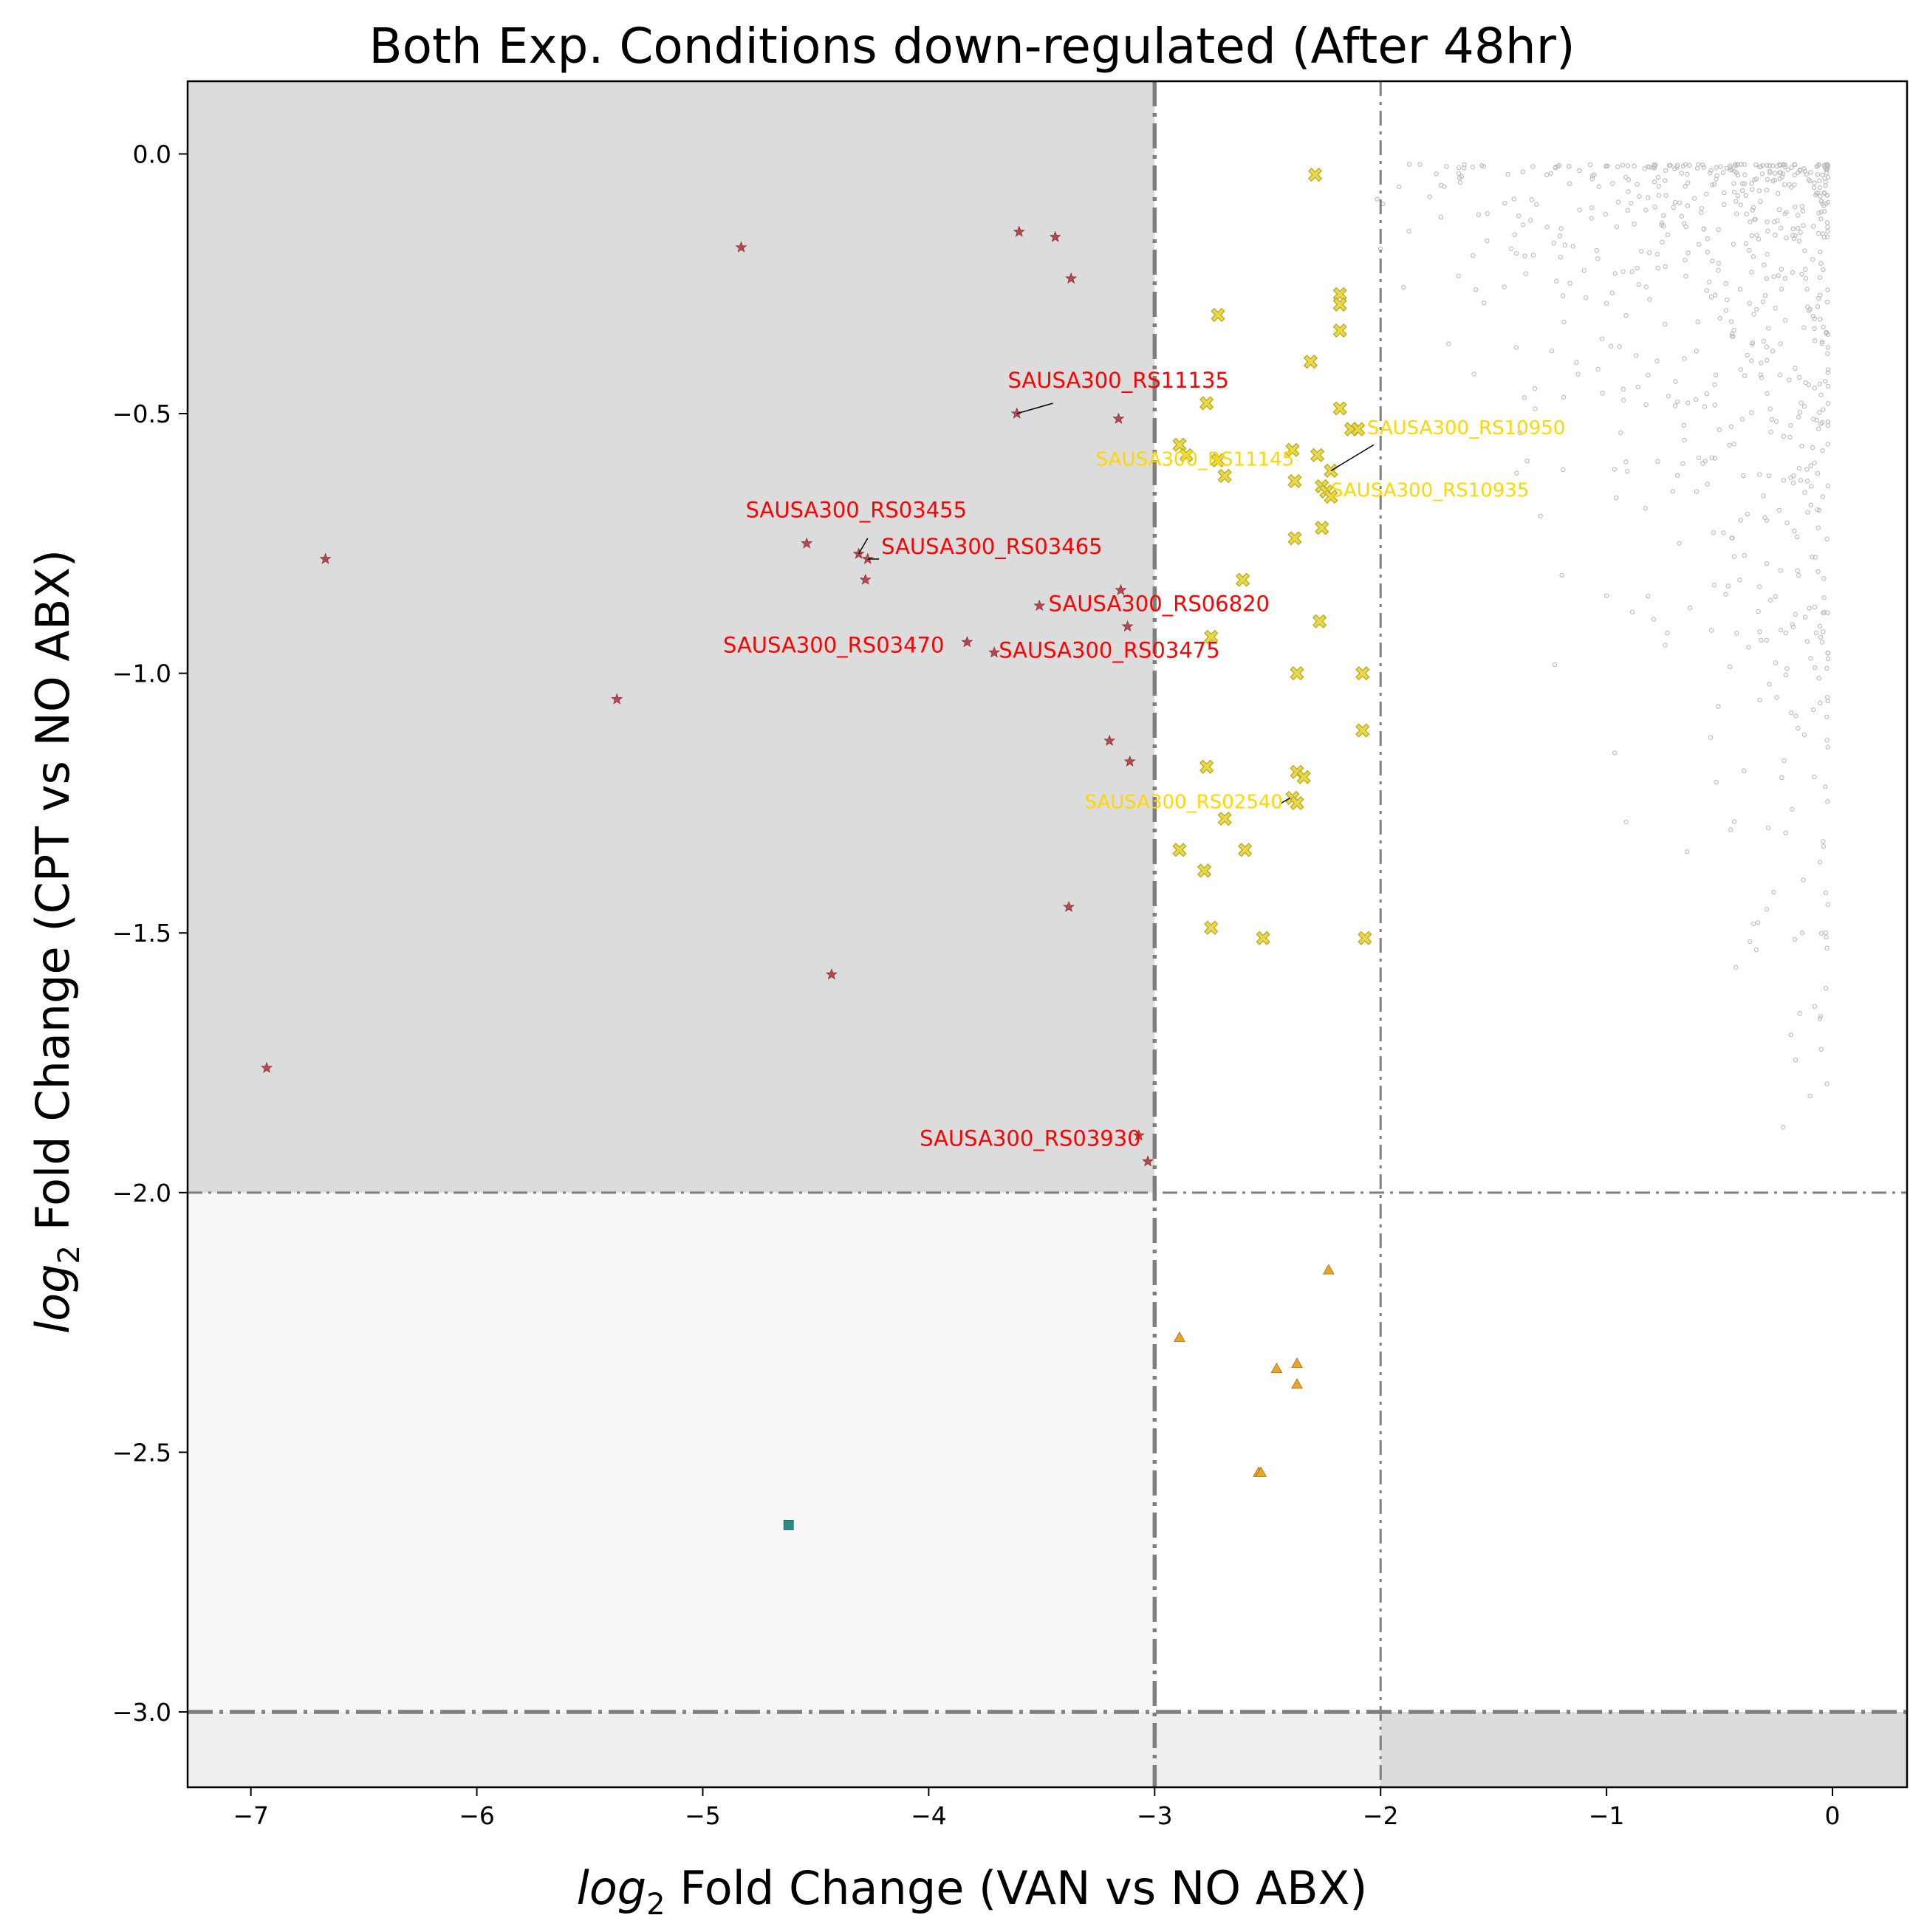 This screenshot has height=1932, width=1927. What do you see at coordinates (141, 1193) in the screenshot?
I see `y-tick-label: −2.0` at bounding box center [141, 1193].